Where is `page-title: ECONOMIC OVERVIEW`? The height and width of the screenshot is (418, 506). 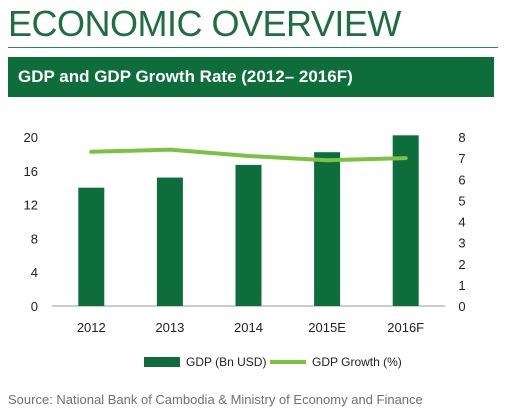
page-title: ECONOMIC OVERVIEW is located at coordinates (204, 23).